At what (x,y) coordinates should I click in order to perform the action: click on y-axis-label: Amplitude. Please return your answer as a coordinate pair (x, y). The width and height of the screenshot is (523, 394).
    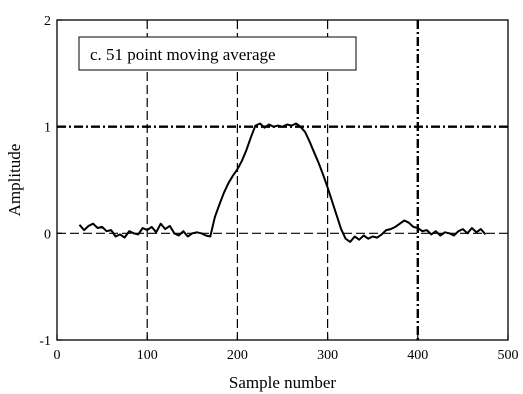
    Looking at the image, I should click on (14, 180).